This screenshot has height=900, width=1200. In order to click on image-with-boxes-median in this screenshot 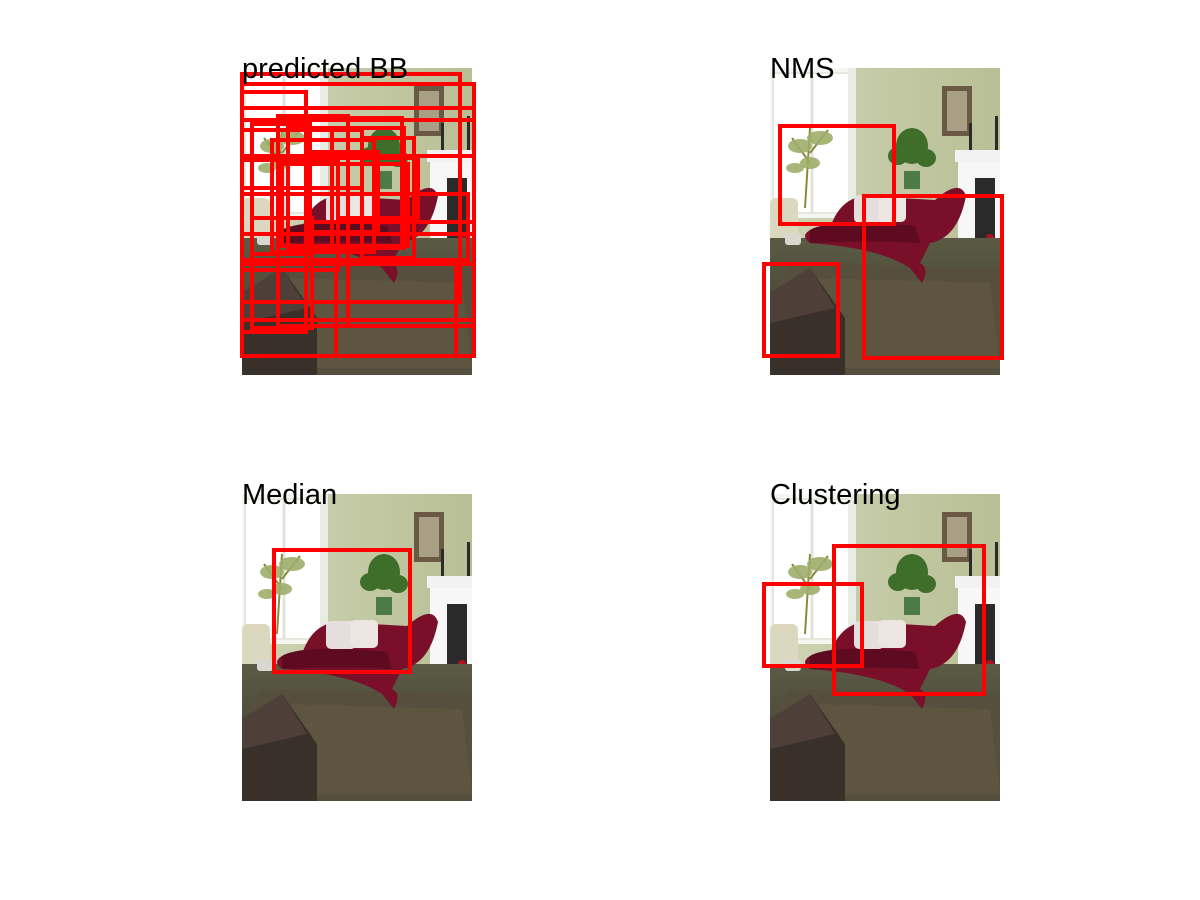, I will do `click(357, 647)`.